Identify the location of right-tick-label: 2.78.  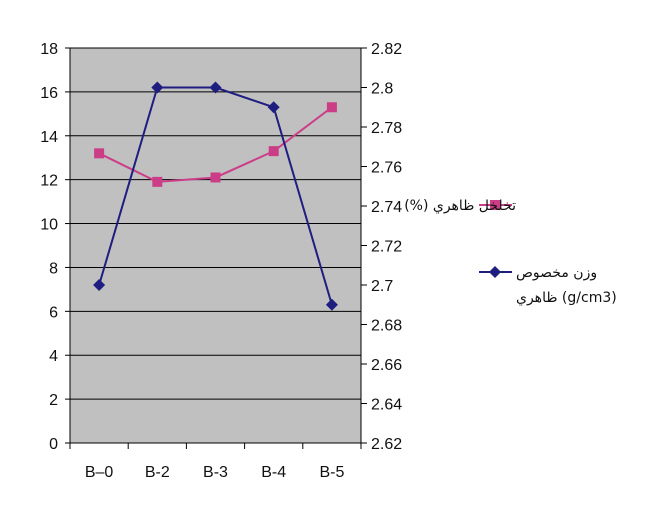
(386, 128).